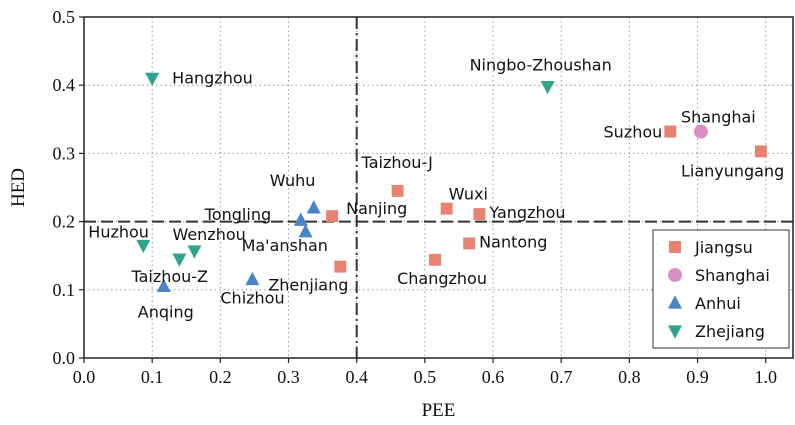 The height and width of the screenshot is (425, 795). I want to click on x-tick-label: 0.1, so click(152, 377).